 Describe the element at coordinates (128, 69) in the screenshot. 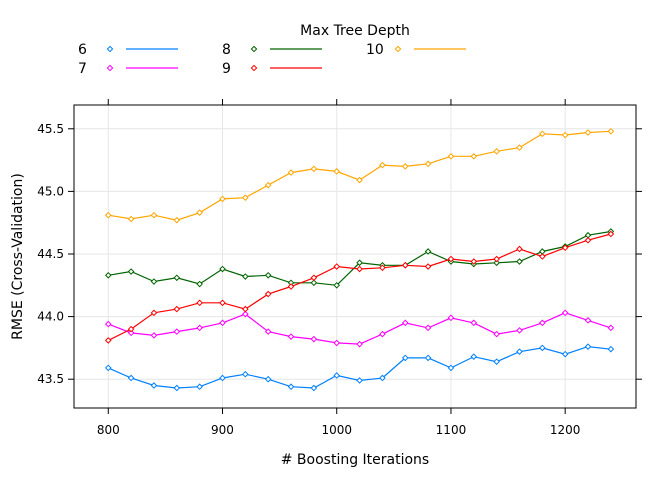

I see `legend-item-7: 7` at that location.